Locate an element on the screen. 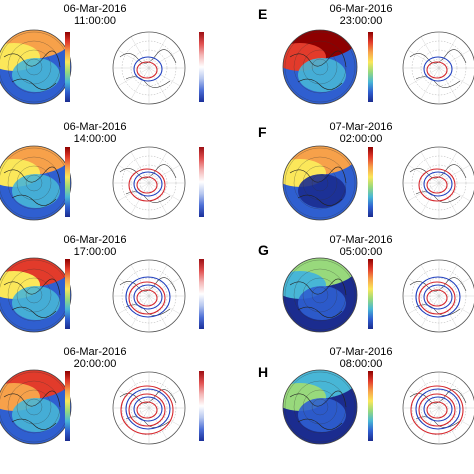 This screenshot has height=474, width=474. panel-b-header: 06-Mar-2016 14:00:00 is located at coordinates (95, 133).